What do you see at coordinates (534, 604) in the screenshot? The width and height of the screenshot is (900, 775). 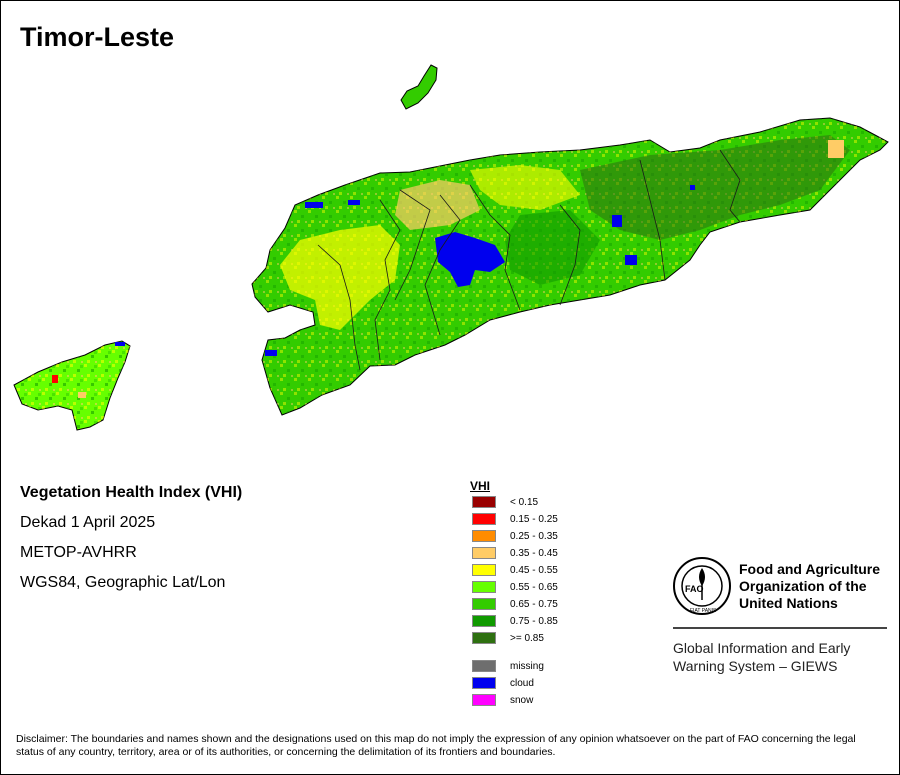 I see `legend-label: 0.65 - 0.75` at bounding box center [534, 604].